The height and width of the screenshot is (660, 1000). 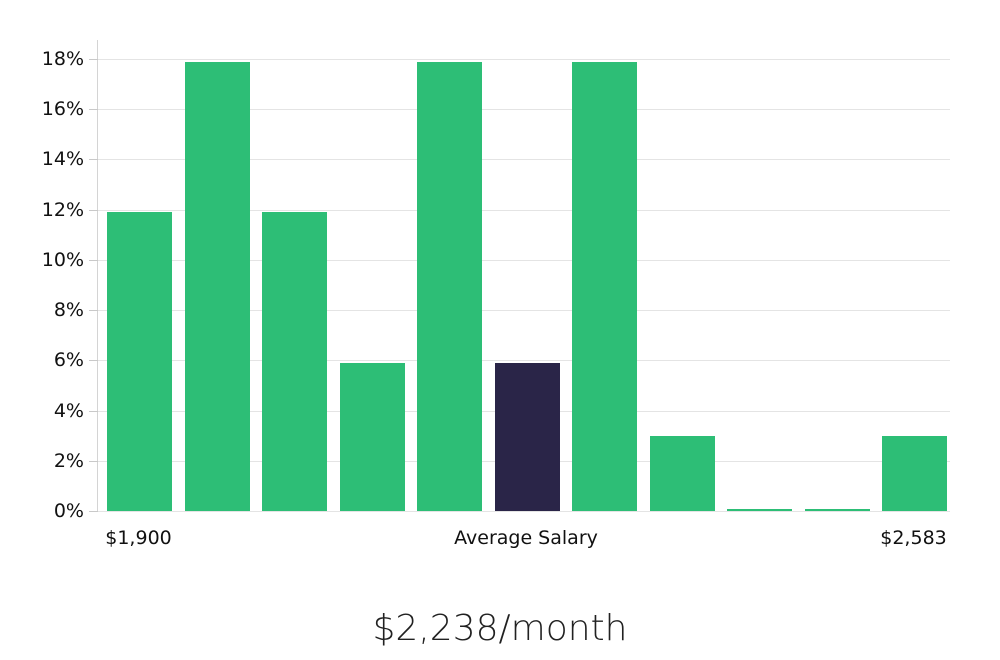 What do you see at coordinates (527, 436) in the screenshot?
I see `average-salary-bar` at bounding box center [527, 436].